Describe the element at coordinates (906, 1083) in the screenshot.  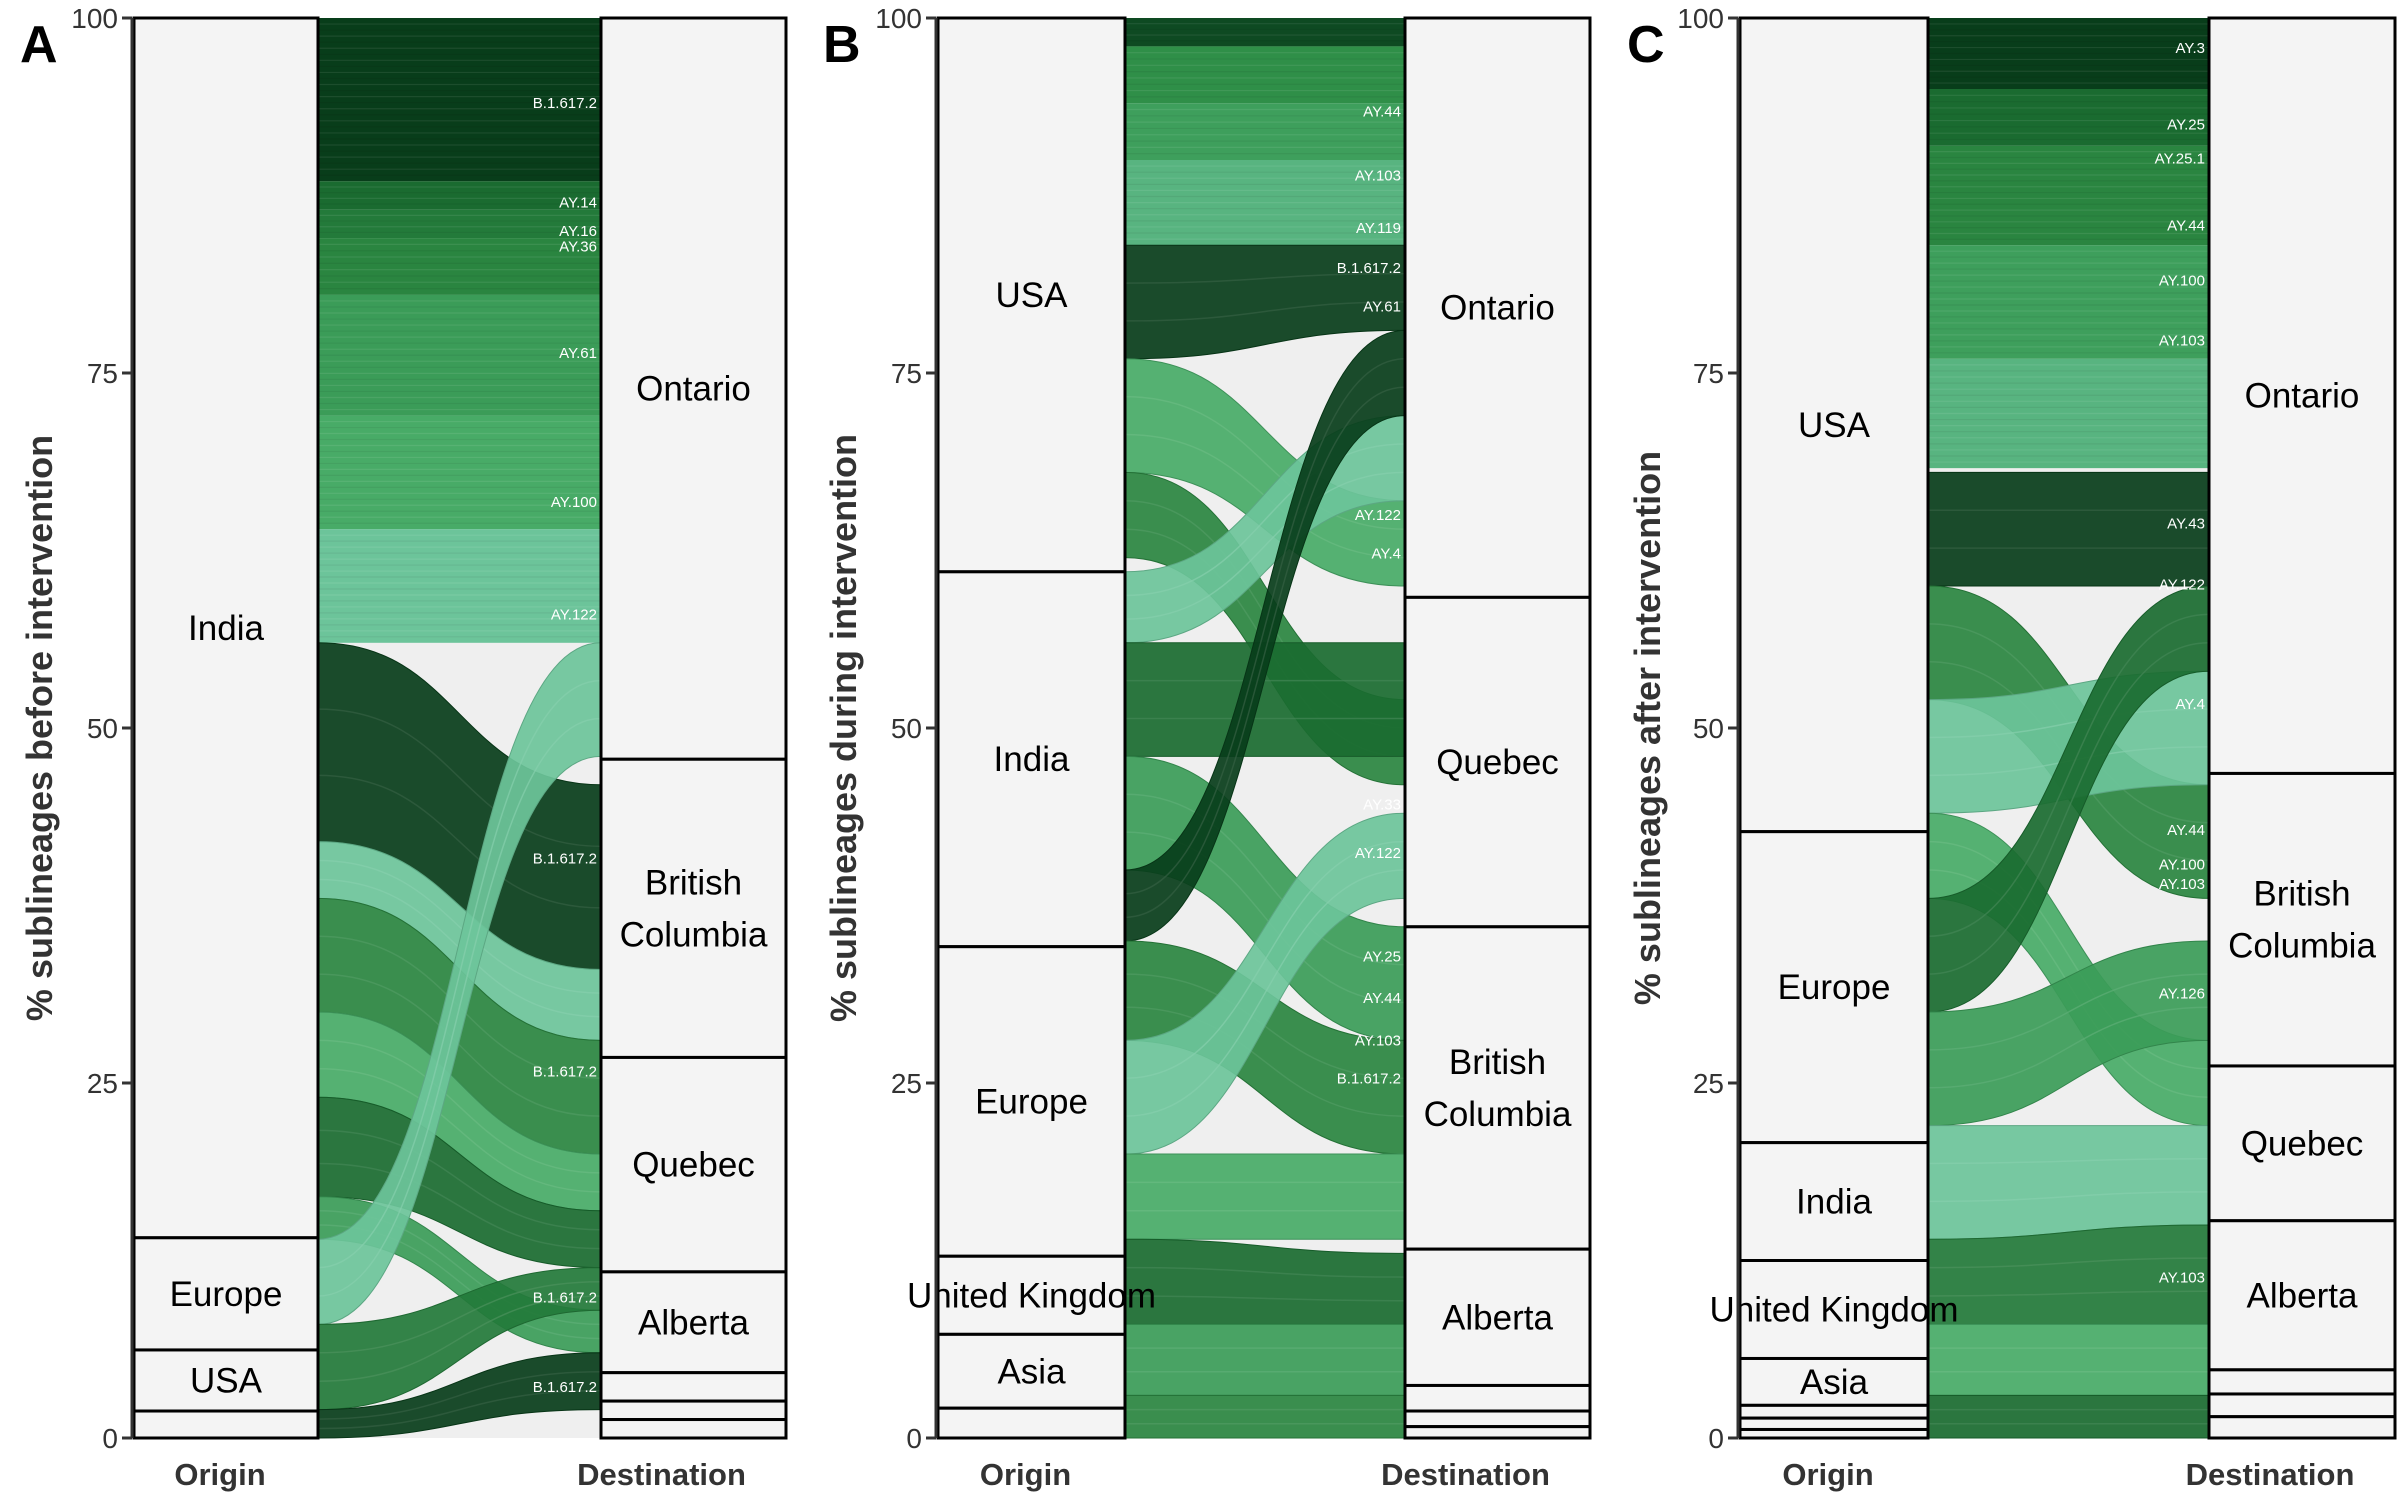
I see `y-tick-label: 25` at that location.